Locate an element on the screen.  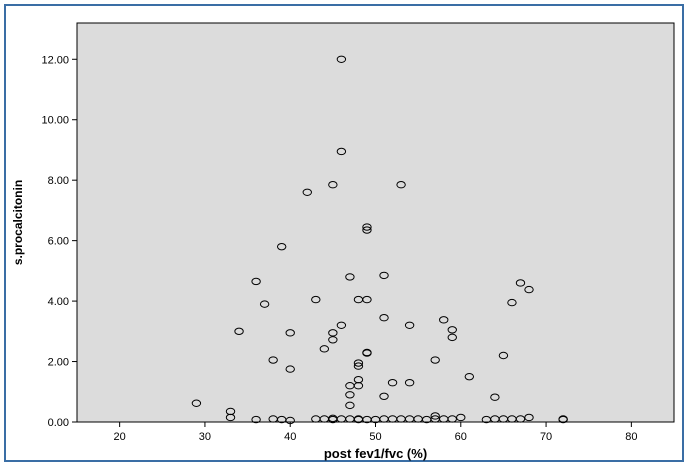
y-tick-label: 10.00 is located at coordinates (55, 121).